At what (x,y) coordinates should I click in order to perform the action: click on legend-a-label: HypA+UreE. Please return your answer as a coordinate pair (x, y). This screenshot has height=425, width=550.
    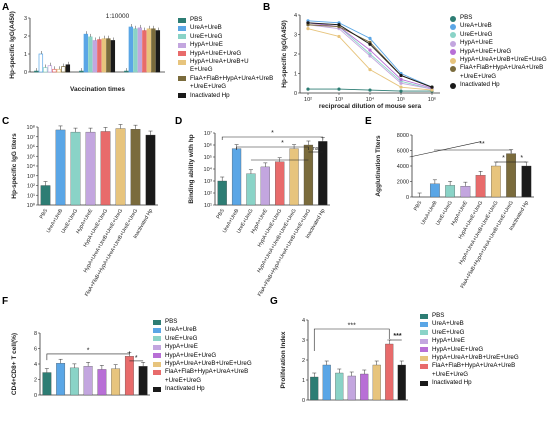
    Looking at the image, I should click on (206, 45).